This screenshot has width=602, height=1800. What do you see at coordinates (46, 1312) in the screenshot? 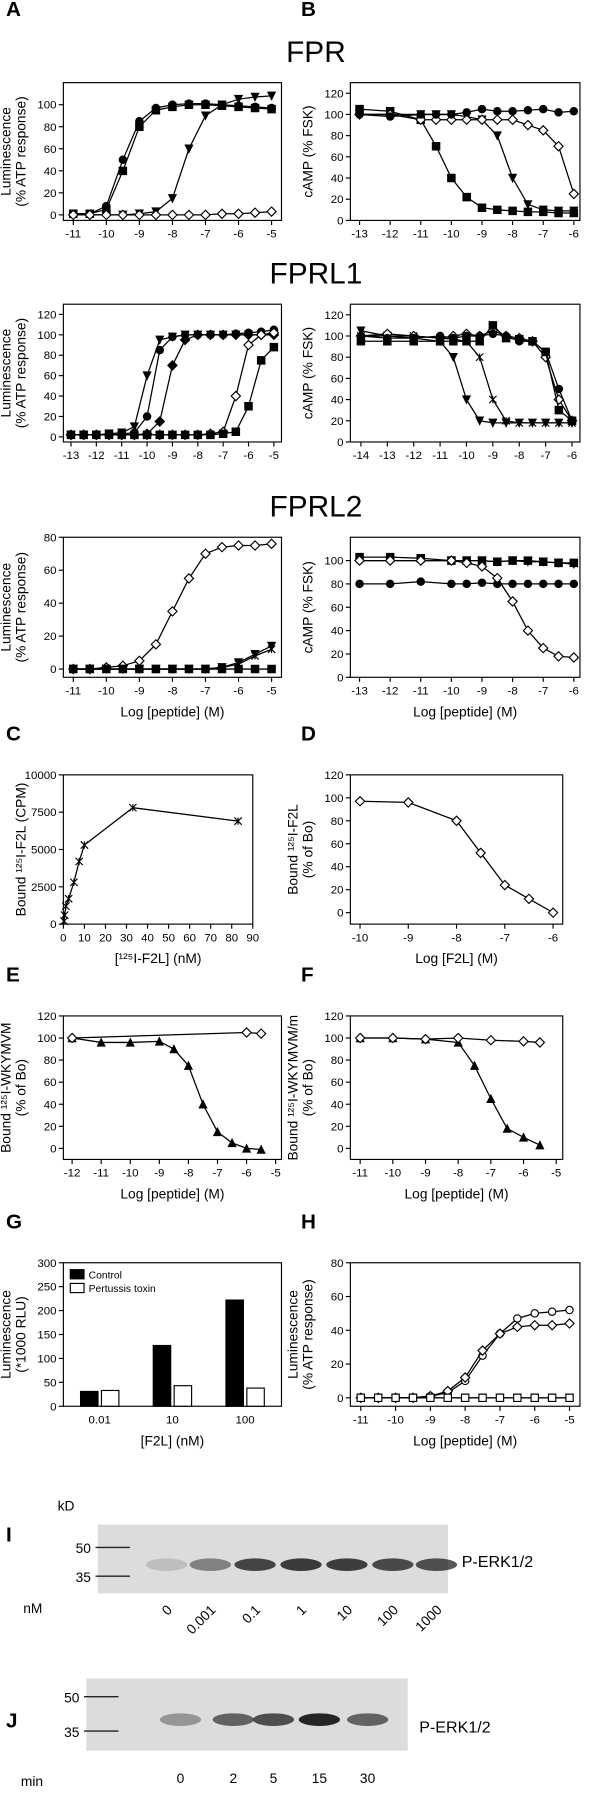
I see `y-tick-label: 200` at bounding box center [46, 1312].